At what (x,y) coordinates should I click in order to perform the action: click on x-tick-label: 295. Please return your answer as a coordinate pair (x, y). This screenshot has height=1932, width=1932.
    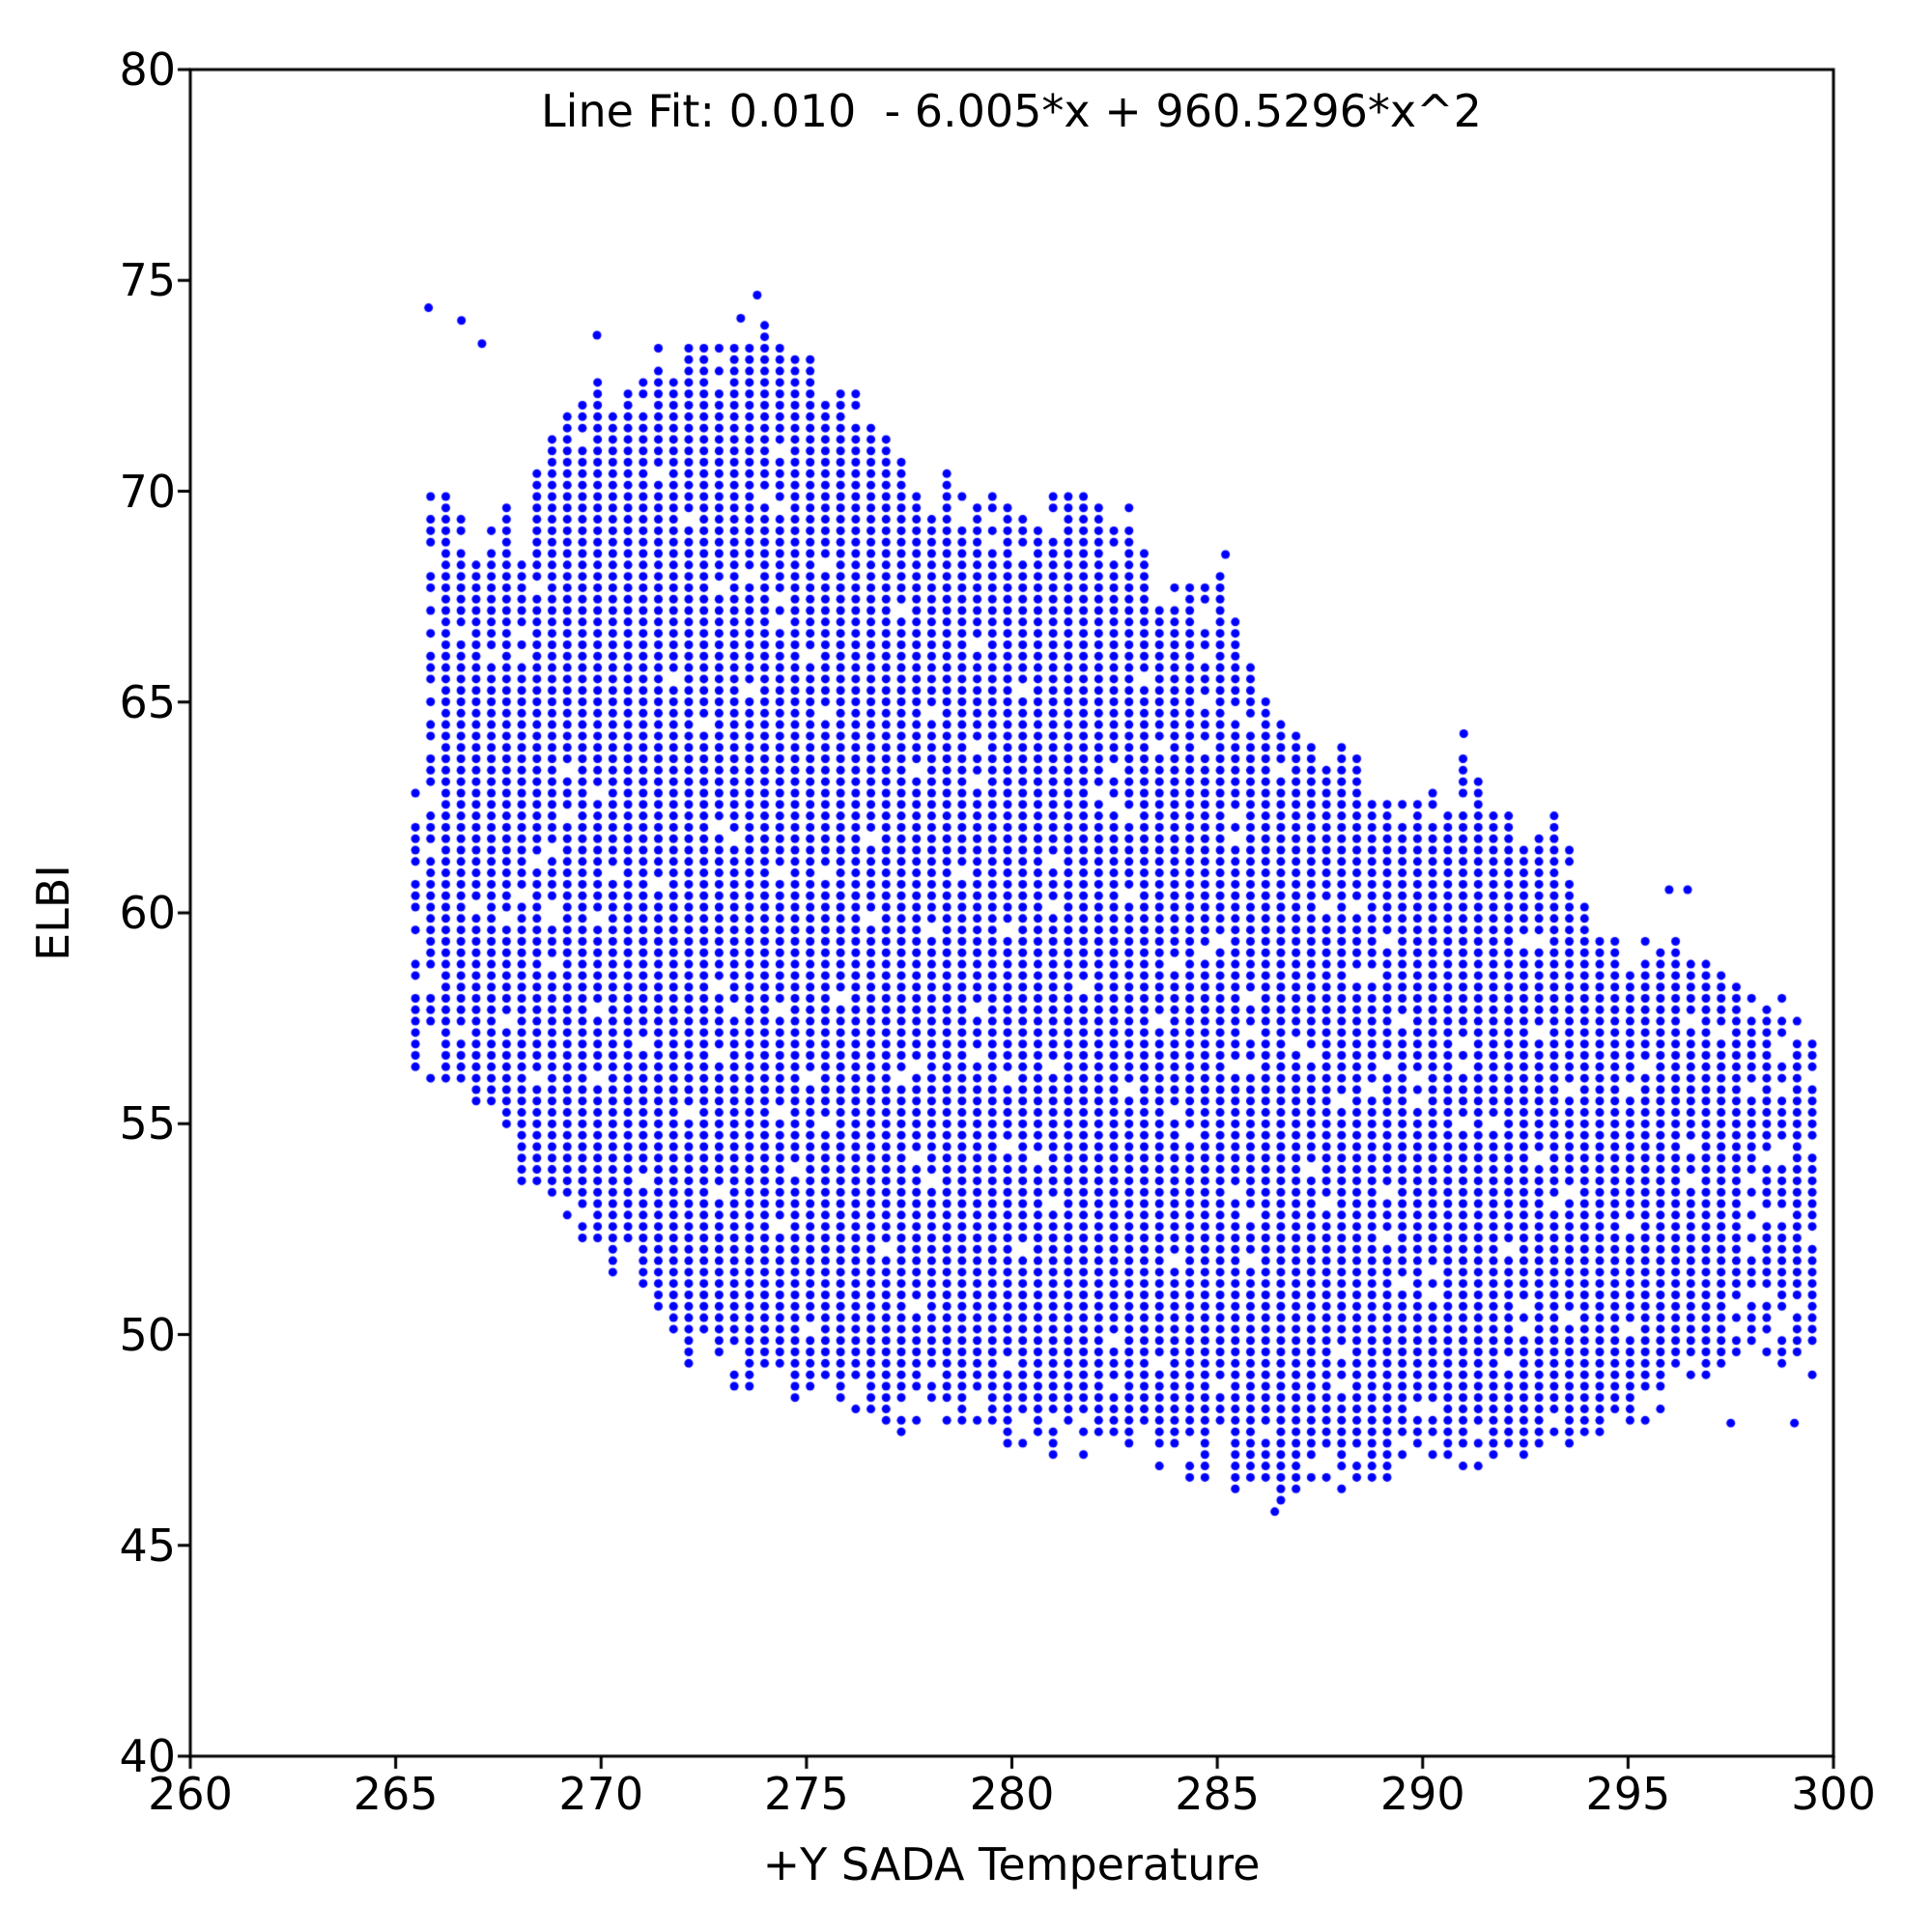
    Looking at the image, I should click on (1628, 1794).